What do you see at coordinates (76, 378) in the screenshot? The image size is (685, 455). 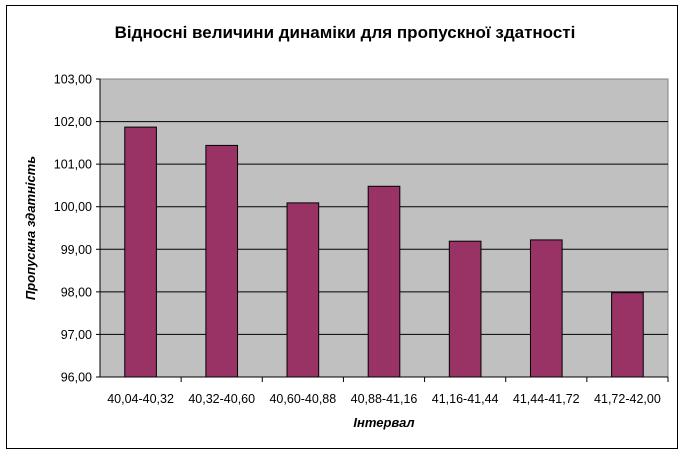 I see `y-tick-label: 96,00` at bounding box center [76, 378].